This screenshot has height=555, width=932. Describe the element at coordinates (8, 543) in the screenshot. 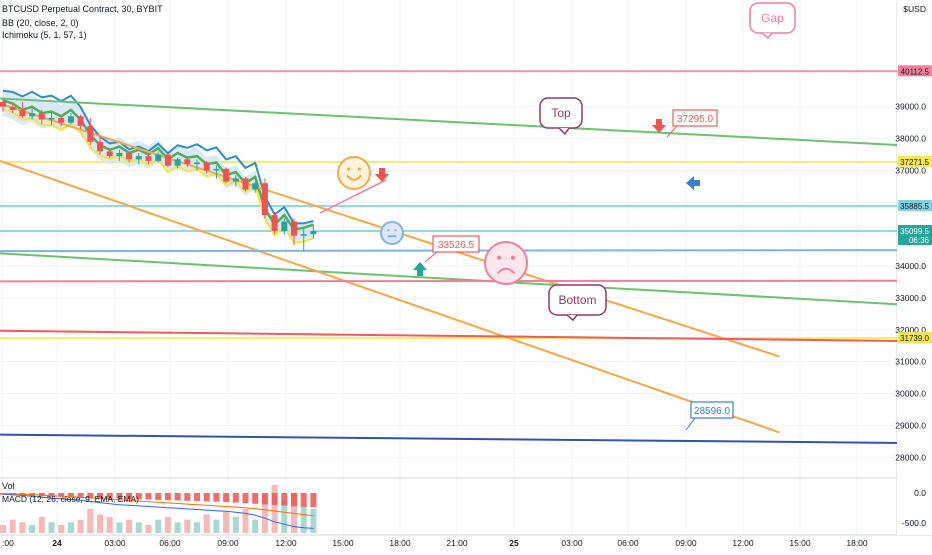

I see `time-tick-label: :00` at that location.